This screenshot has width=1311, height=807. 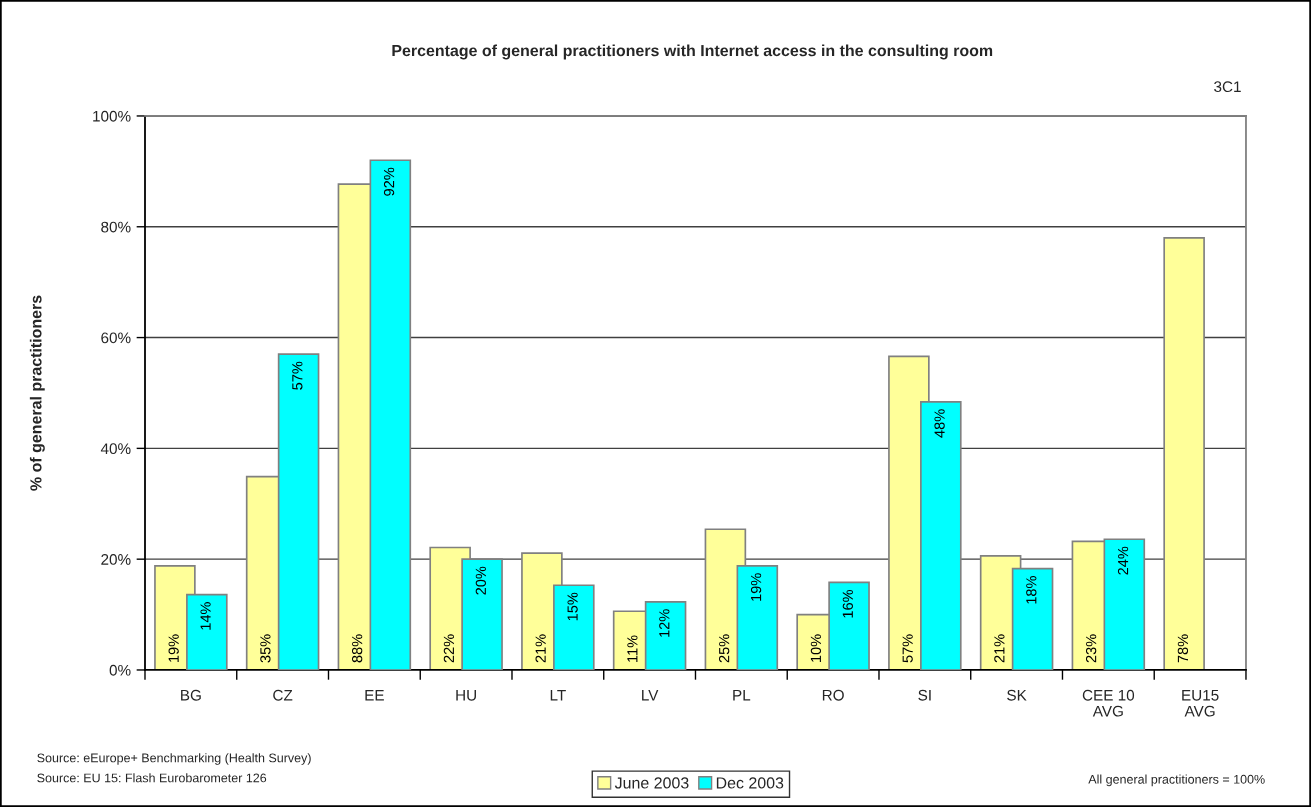 What do you see at coordinates (115, 449) in the screenshot?
I see `y-tick-label: 40%` at bounding box center [115, 449].